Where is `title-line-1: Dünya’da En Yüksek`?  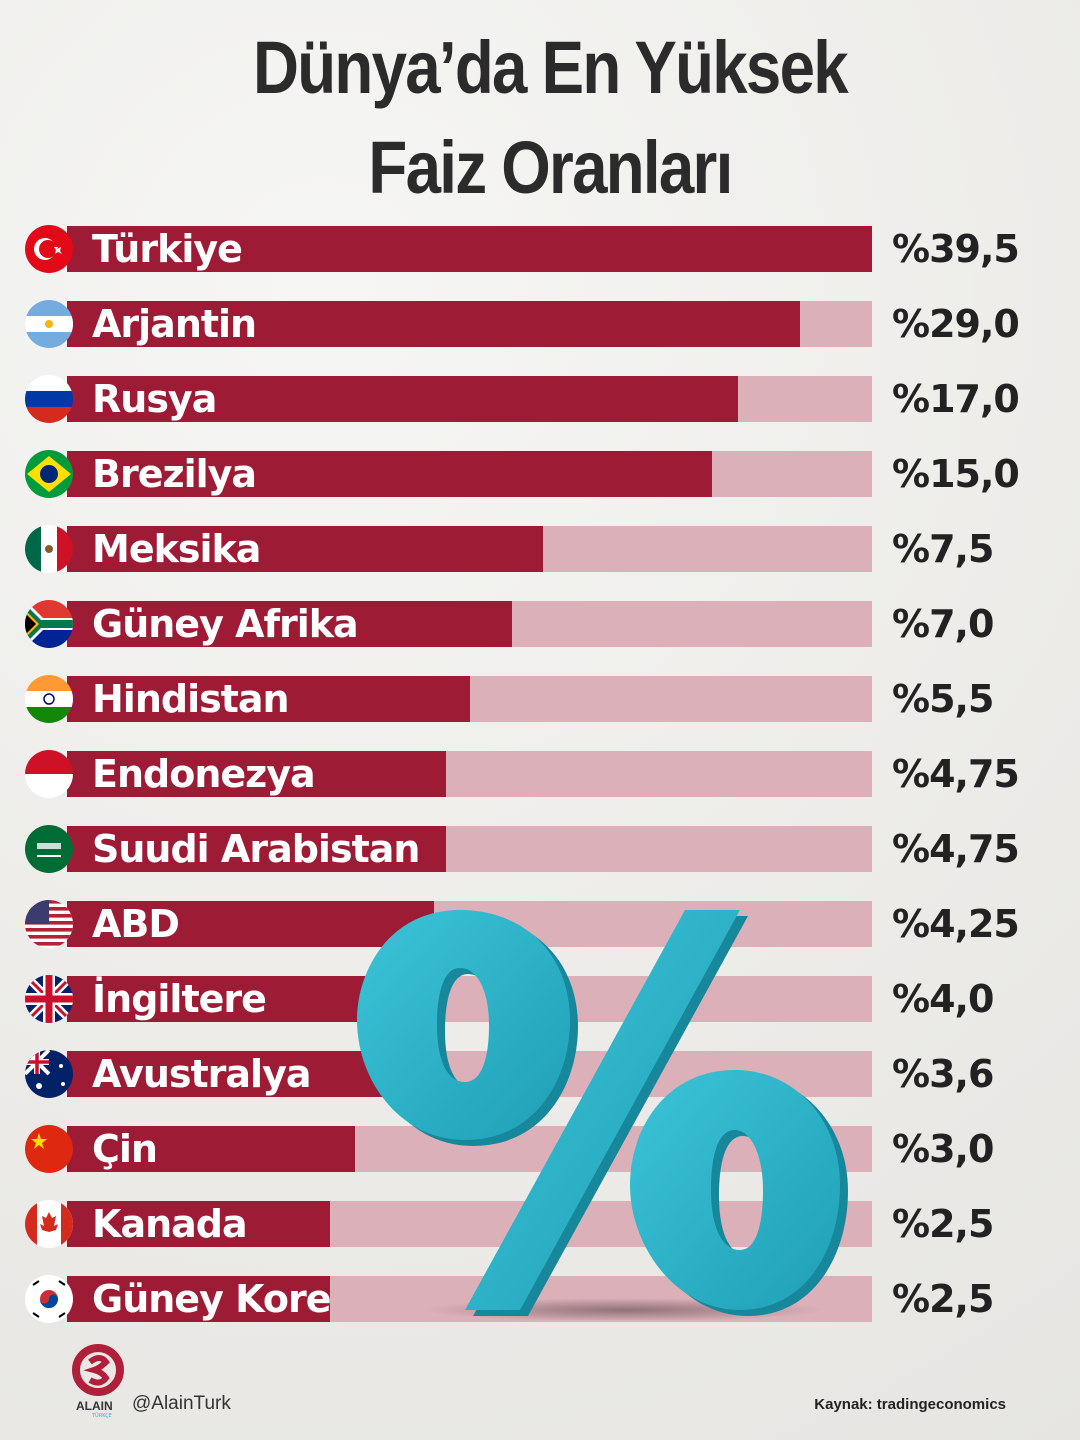
title-line-1: Dünya’da En Yüksek is located at coordinates (551, 67).